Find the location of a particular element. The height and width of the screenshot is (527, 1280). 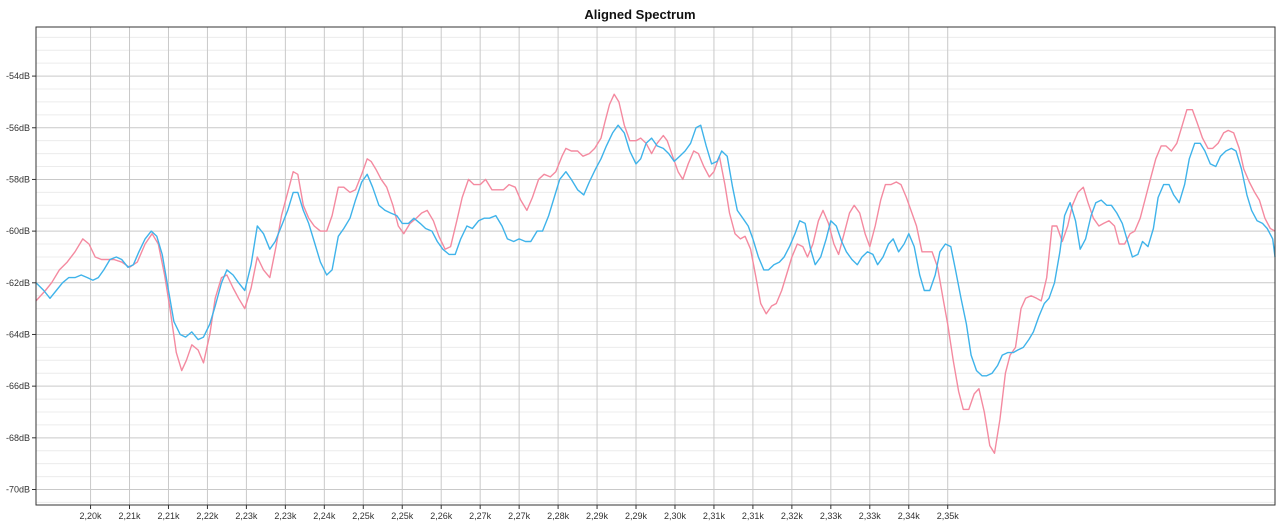

y-tick-label: -60dB is located at coordinates (18, 231).